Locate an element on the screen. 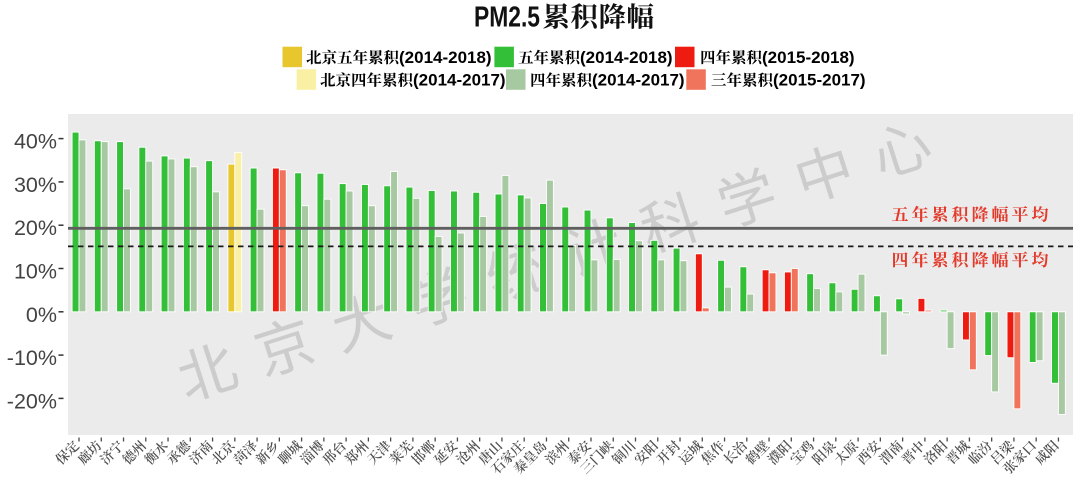 The height and width of the screenshot is (497, 1080). svg-text: -20% is located at coordinates (32, 401).